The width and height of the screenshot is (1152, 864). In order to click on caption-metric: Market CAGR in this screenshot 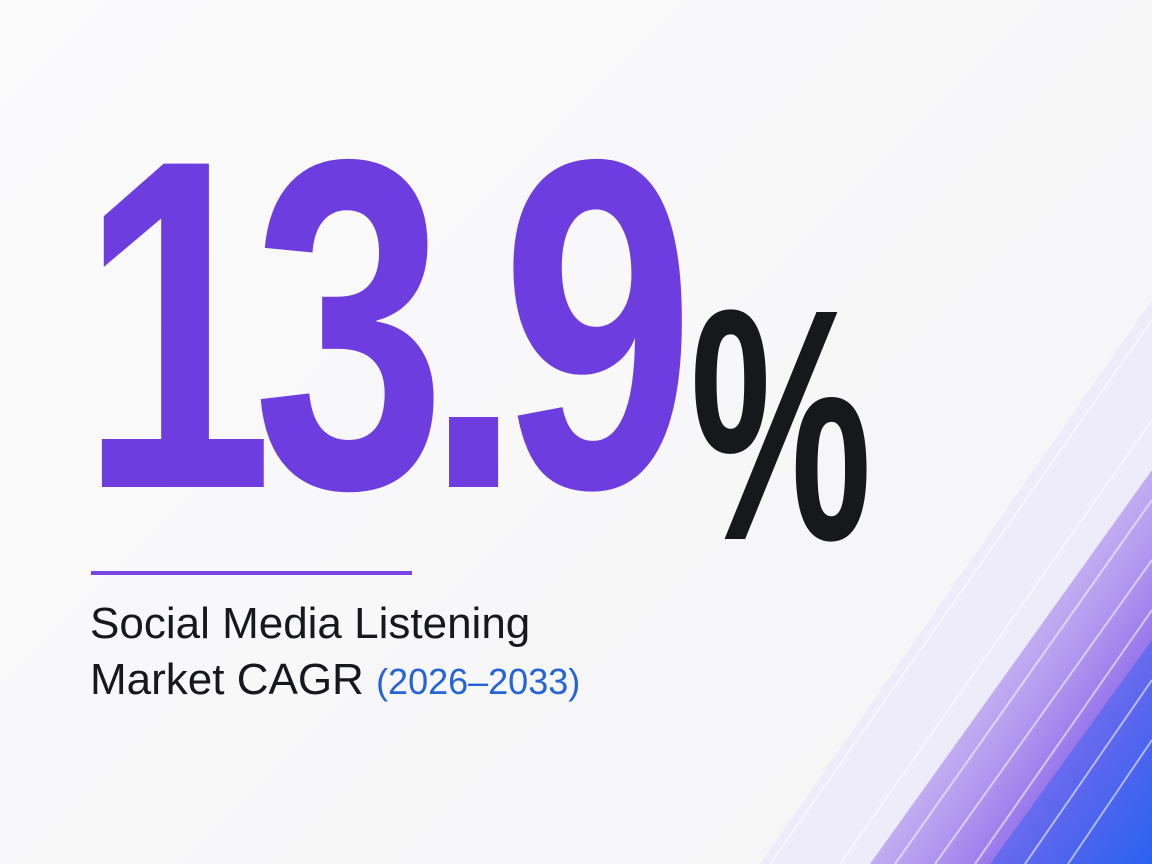, I will do `click(227, 679)`.